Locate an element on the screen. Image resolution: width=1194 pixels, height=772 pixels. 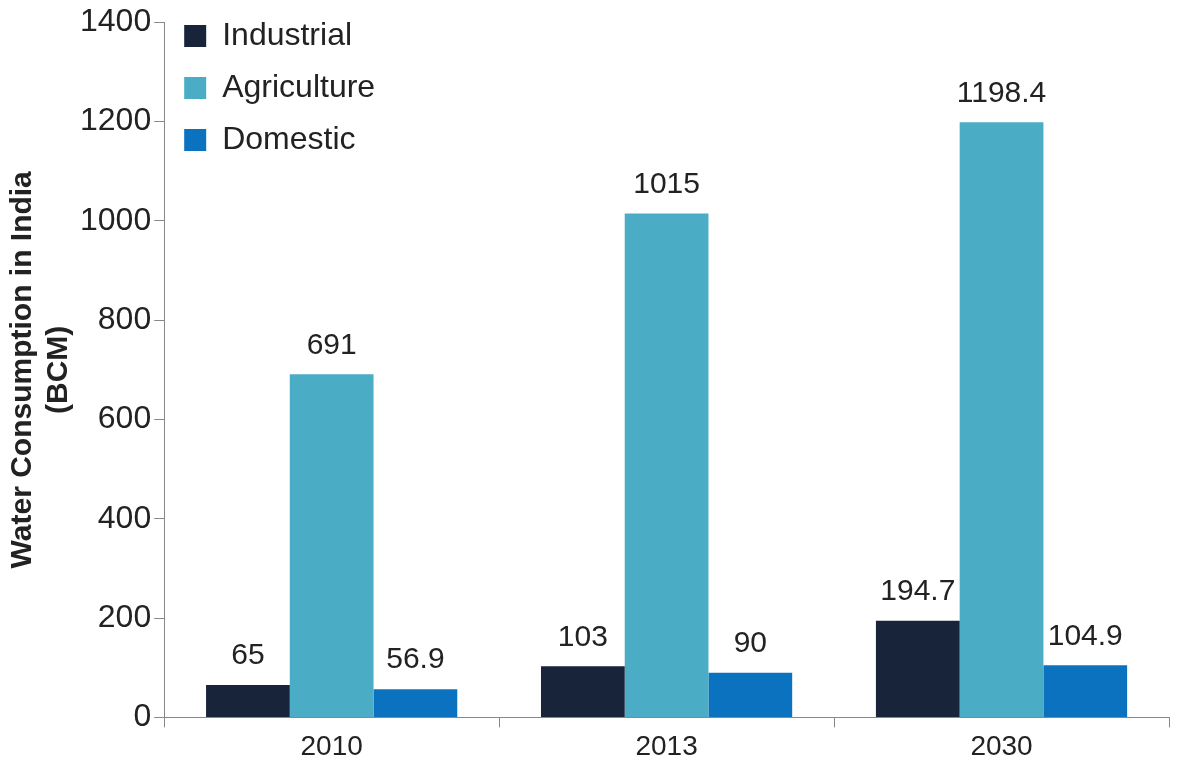
y-tick-label: 400 is located at coordinates (124, 516).